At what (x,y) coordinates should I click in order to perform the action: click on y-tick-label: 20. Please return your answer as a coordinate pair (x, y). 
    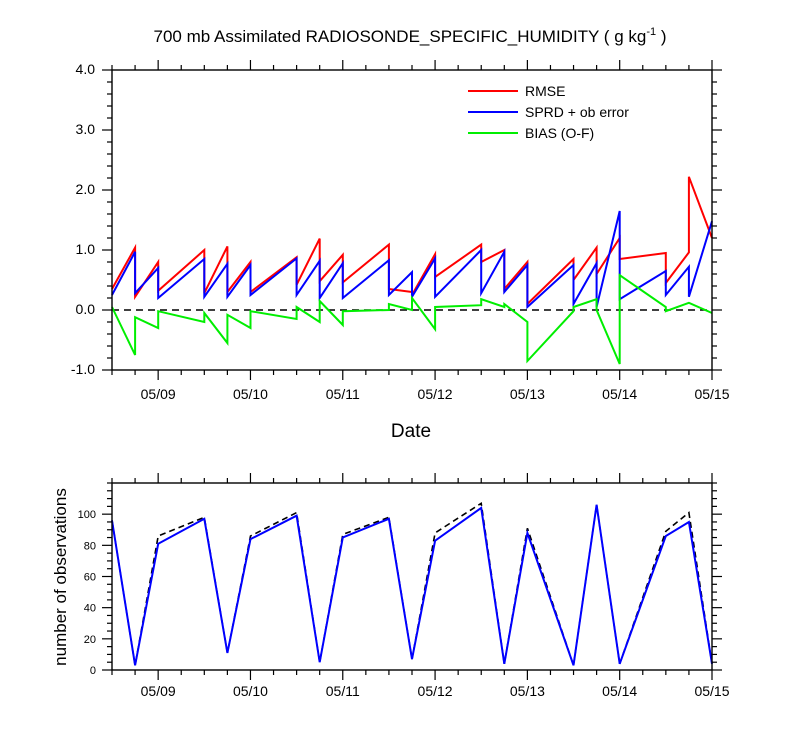
    Looking at the image, I should click on (90, 640).